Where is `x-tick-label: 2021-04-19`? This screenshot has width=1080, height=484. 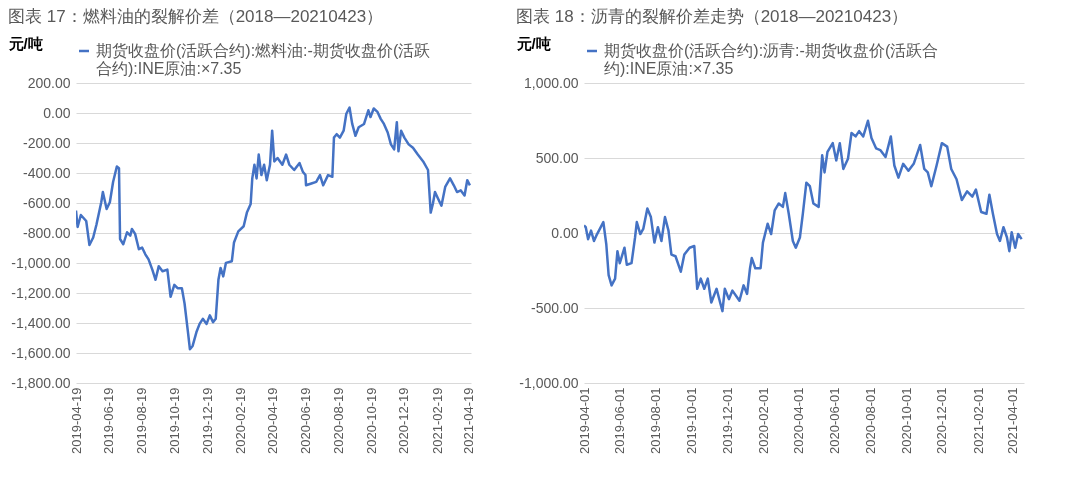 x-tick-label: 2021-04-19 is located at coordinates (469, 420).